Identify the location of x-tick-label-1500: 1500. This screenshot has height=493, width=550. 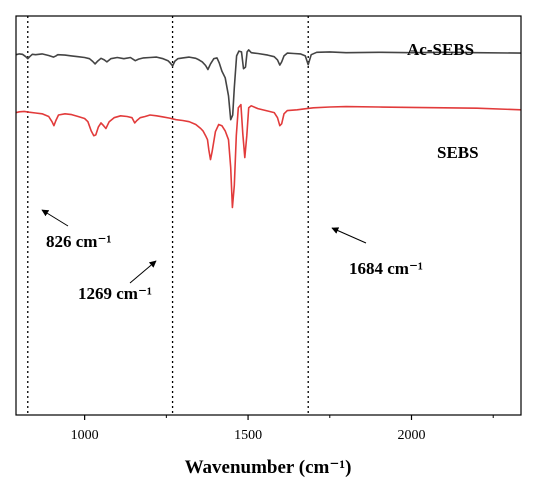
(248, 435).